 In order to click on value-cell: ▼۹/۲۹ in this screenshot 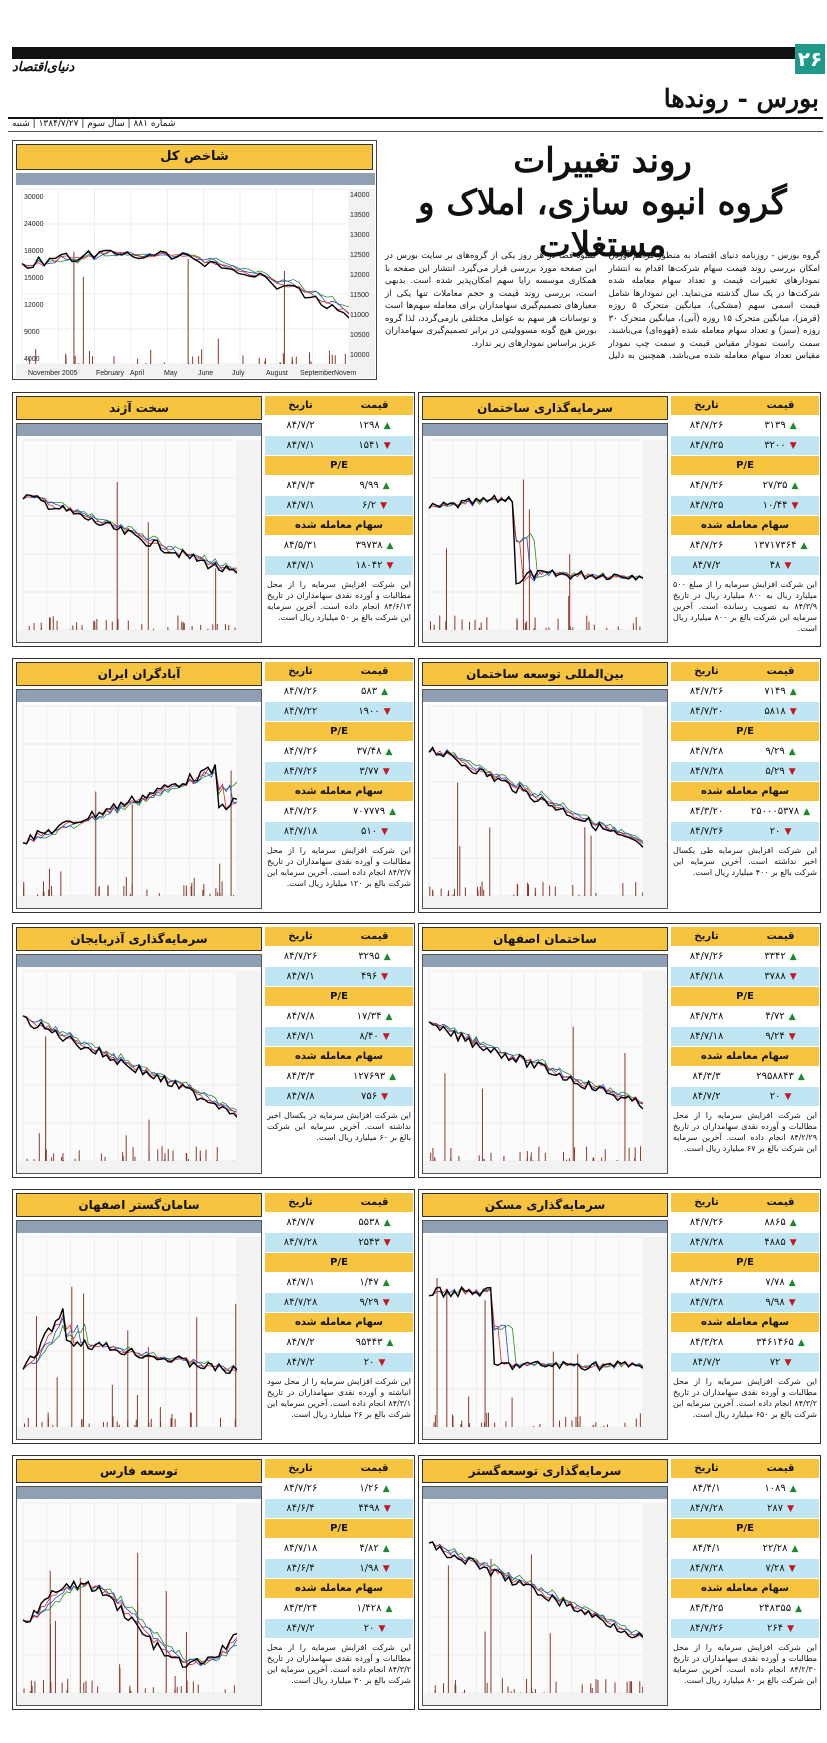, I will do `click(374, 1302)`.